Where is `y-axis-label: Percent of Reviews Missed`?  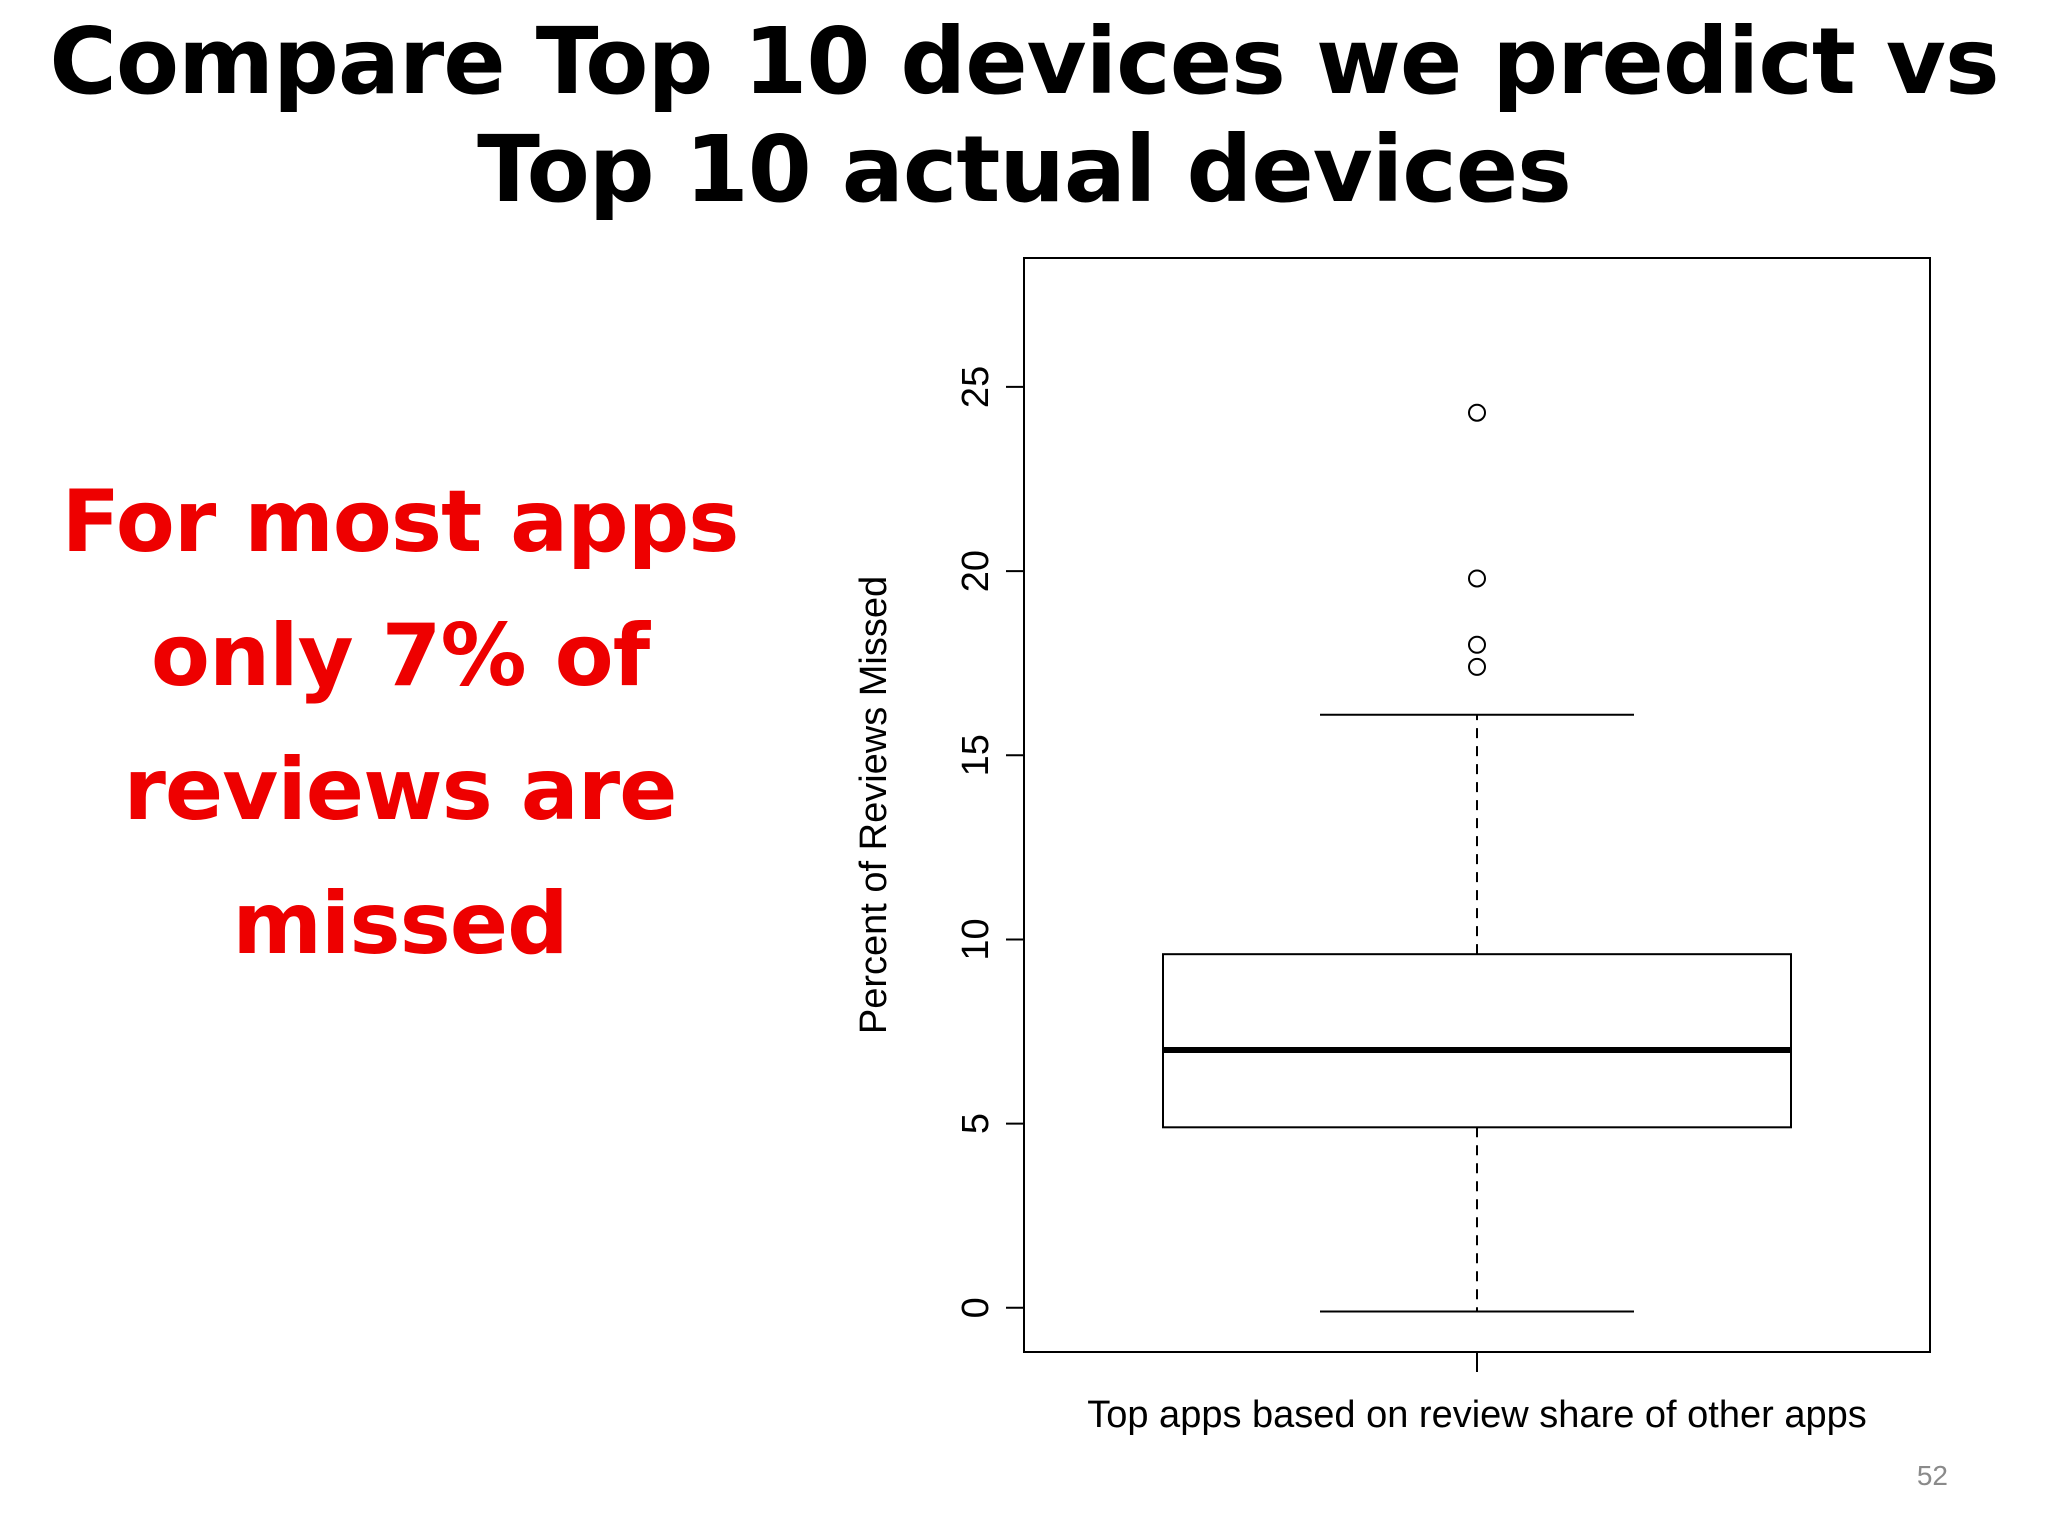 y-axis-label: Percent of Reviews Missed is located at coordinates (874, 805).